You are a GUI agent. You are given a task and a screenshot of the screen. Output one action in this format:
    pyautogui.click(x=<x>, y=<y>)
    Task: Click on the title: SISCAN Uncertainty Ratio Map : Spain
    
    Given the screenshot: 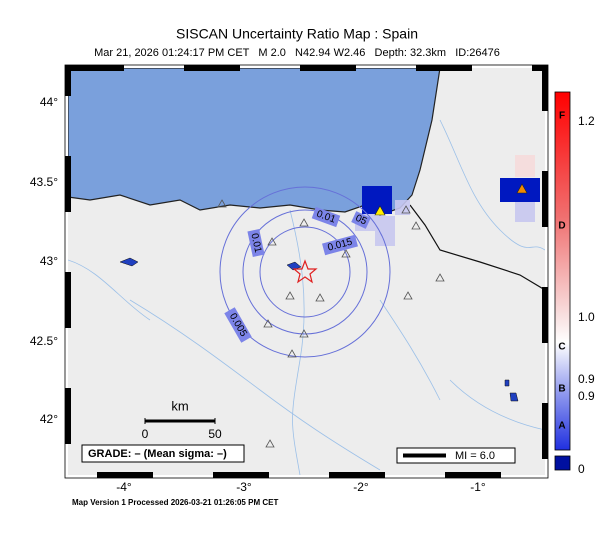 What is the action you would take?
    pyautogui.click(x=297, y=34)
    